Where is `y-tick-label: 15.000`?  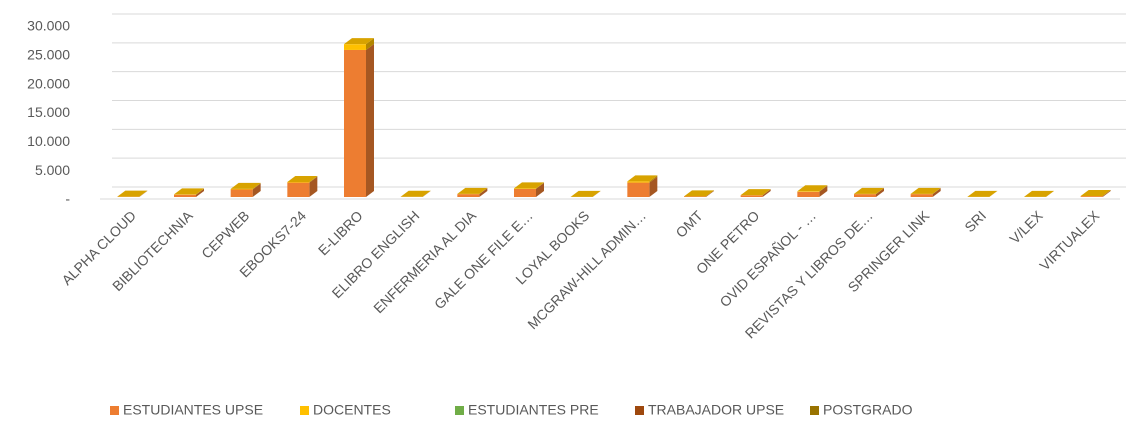
y-tick-label: 15.000 is located at coordinates (48, 112).